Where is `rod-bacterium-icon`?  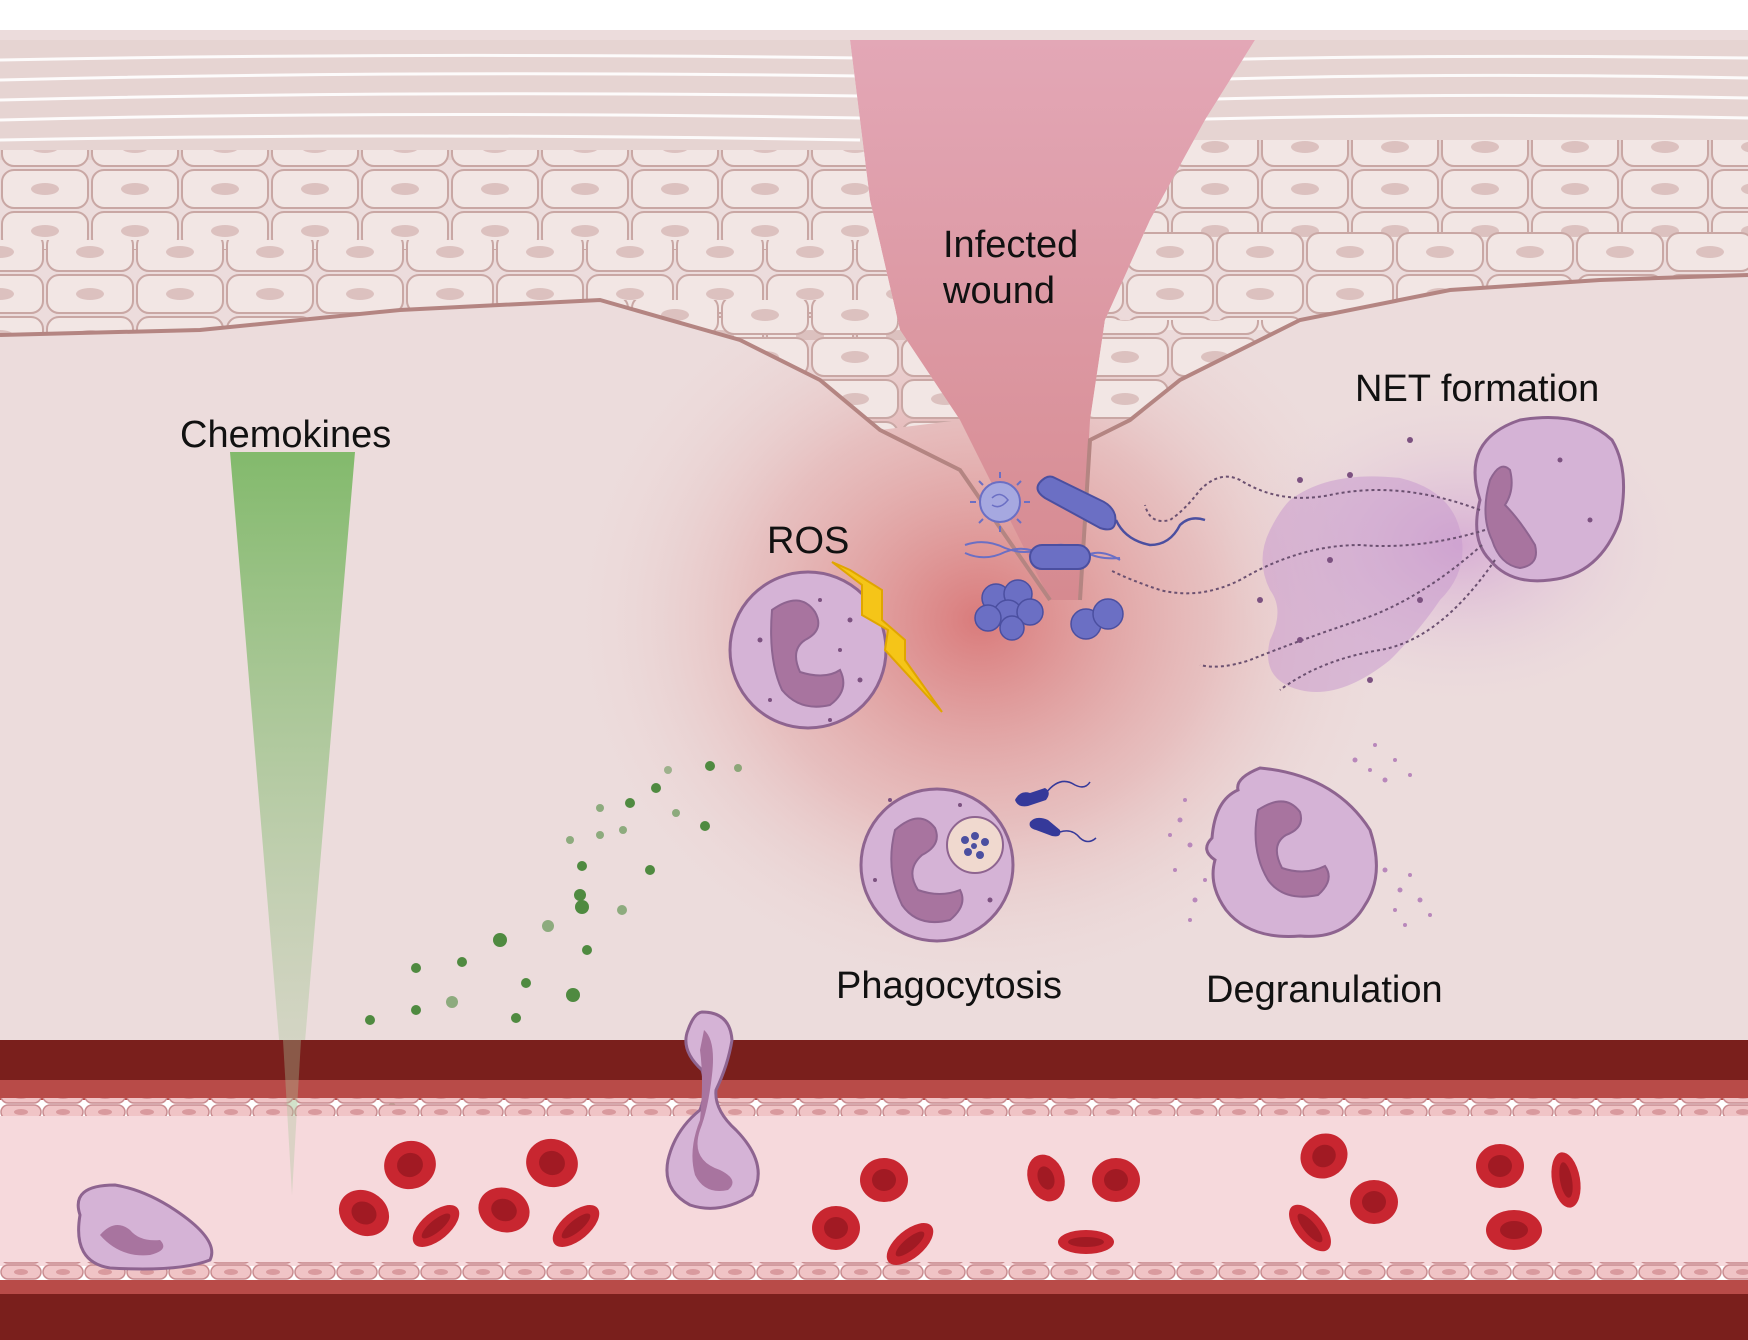 rod-bacterium-icon is located at coordinates (1076, 503).